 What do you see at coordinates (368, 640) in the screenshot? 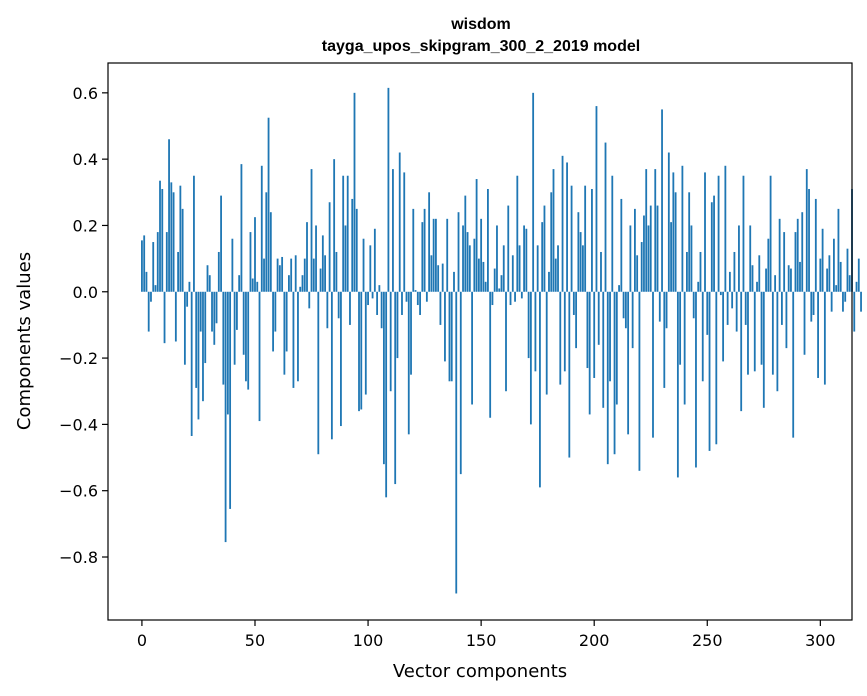
I see `x-tick-label: 100` at bounding box center [368, 640].